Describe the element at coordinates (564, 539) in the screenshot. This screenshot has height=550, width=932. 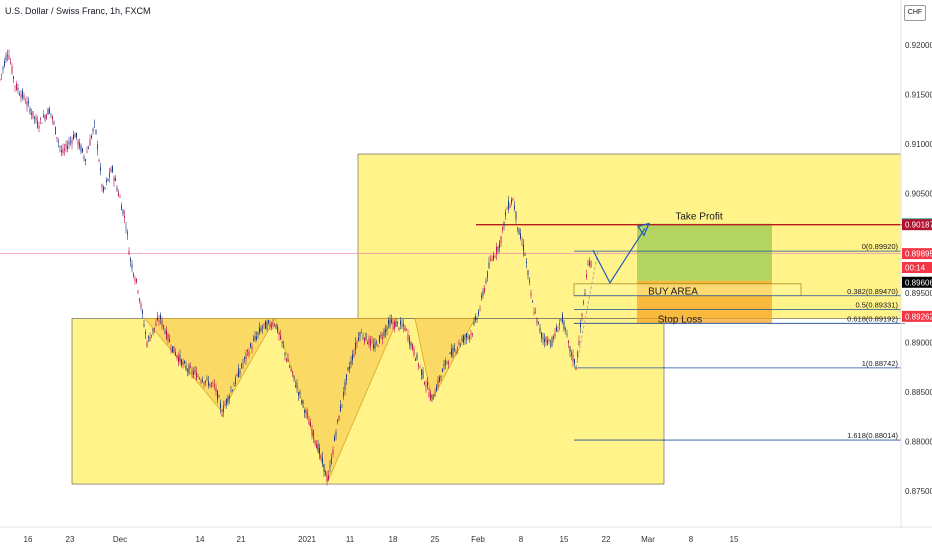
I see `time-axis-tick: 15` at that location.